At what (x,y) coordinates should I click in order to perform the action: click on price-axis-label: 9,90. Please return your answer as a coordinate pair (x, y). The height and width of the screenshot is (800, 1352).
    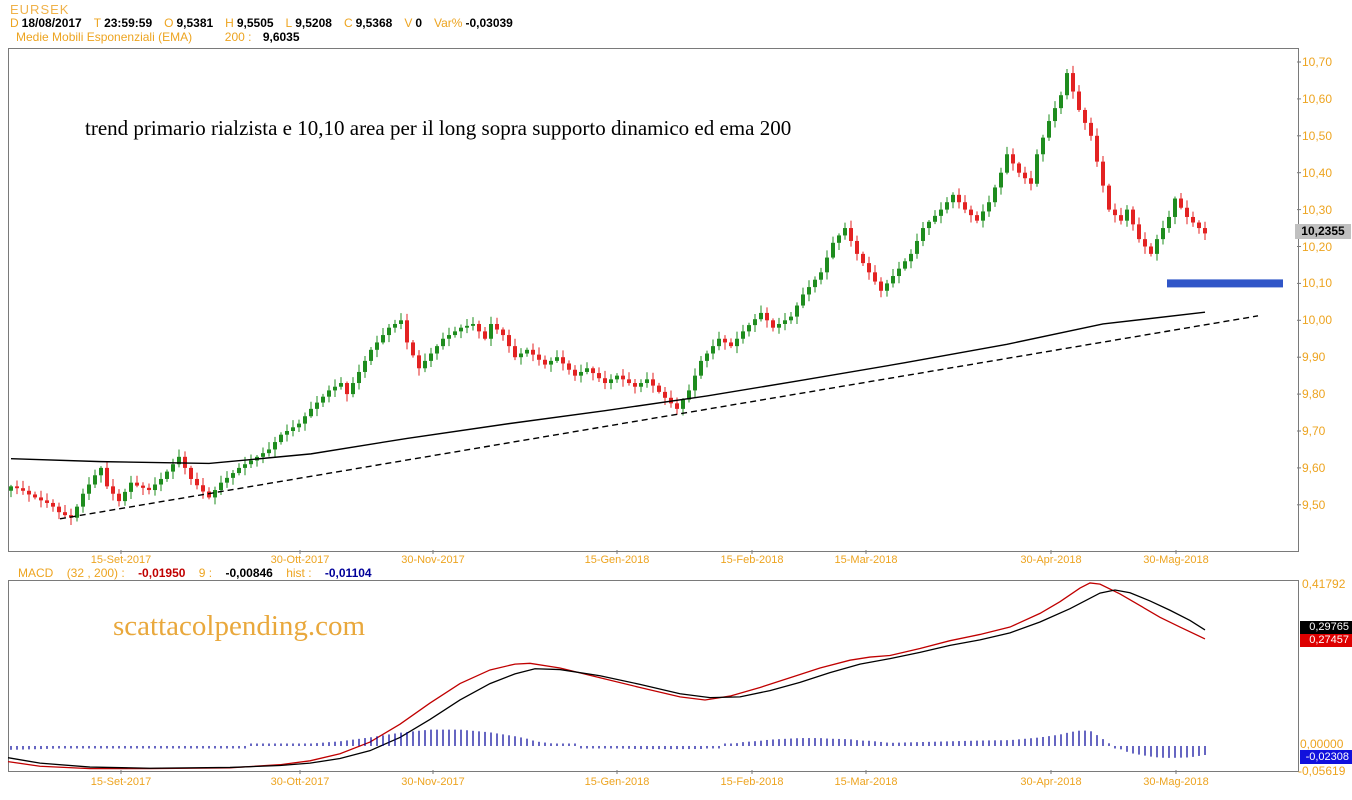
    Looking at the image, I should click on (1314, 357).